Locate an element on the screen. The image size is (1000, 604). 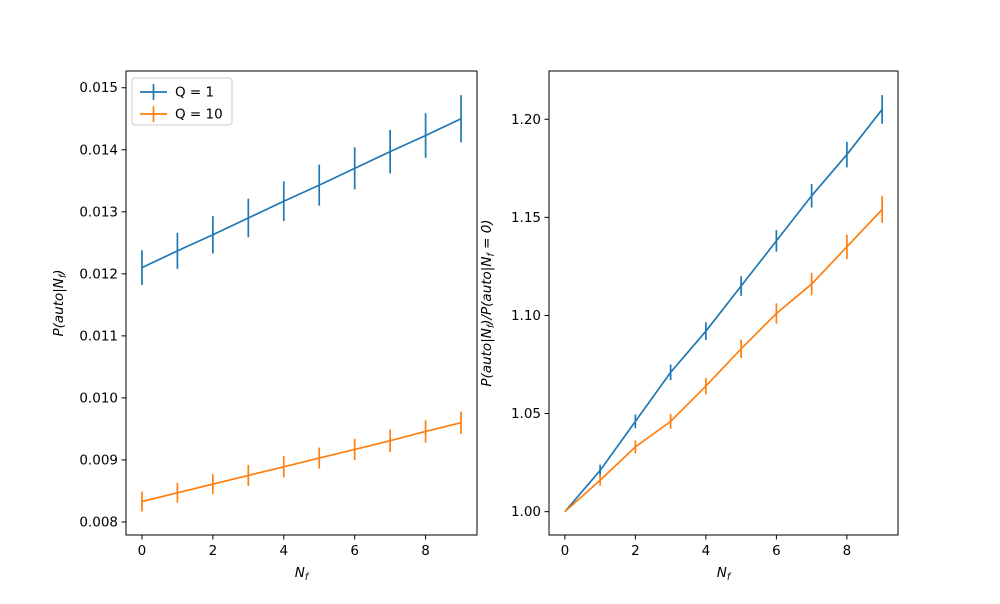
y-axis-label: P(auto|Nf) is located at coordinates (60, 302).